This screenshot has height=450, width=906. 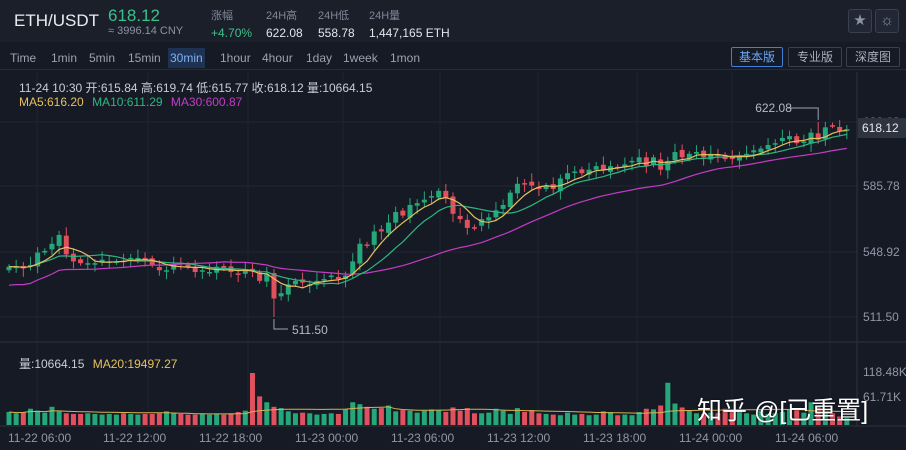 I want to click on timeframe-tab-1min: 1min, so click(x=64, y=58).